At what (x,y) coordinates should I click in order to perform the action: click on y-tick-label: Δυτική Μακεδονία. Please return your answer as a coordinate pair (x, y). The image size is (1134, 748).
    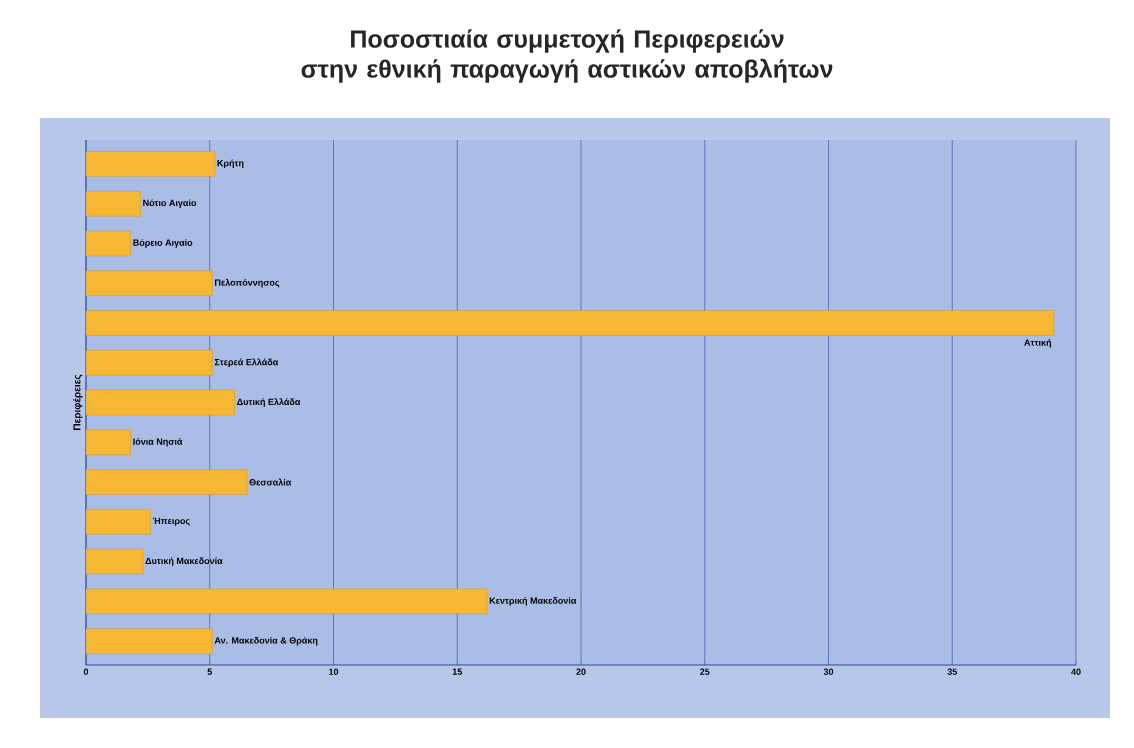
    Looking at the image, I should click on (184, 561).